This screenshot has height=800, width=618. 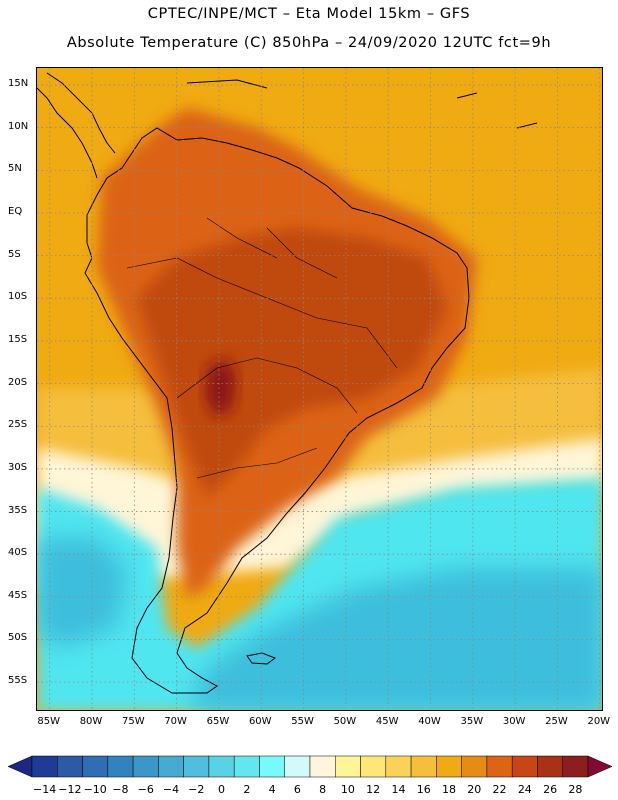 What do you see at coordinates (18, 126) in the screenshot?
I see `latitude-label: 10N` at bounding box center [18, 126].